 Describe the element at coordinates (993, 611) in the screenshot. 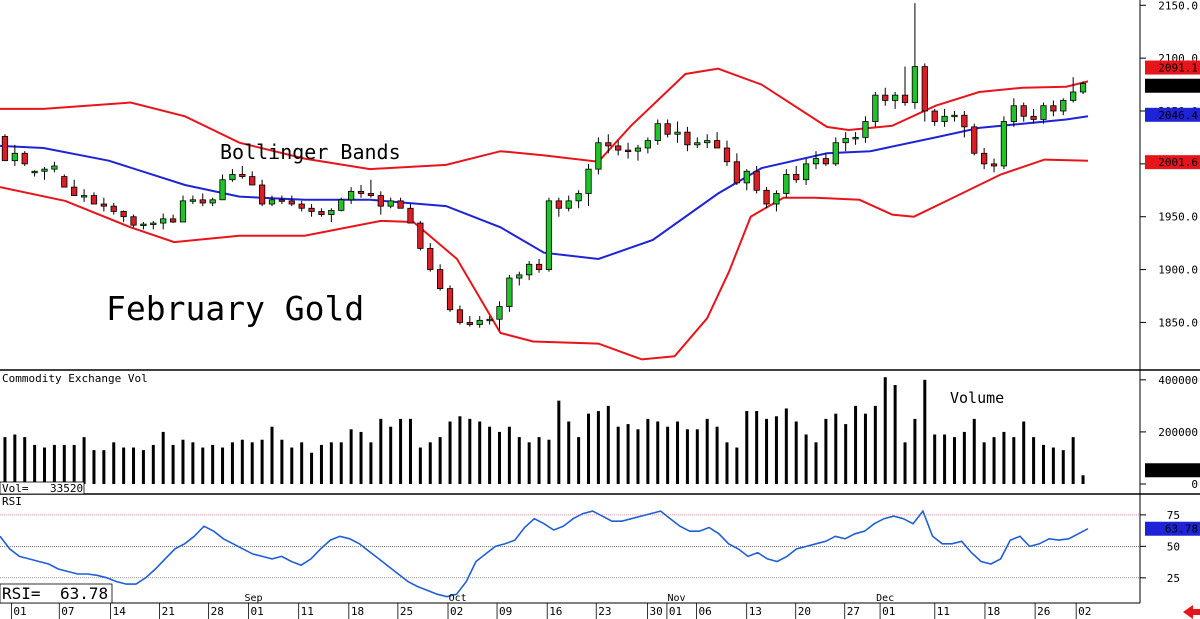

I see `day-label: 18` at that location.